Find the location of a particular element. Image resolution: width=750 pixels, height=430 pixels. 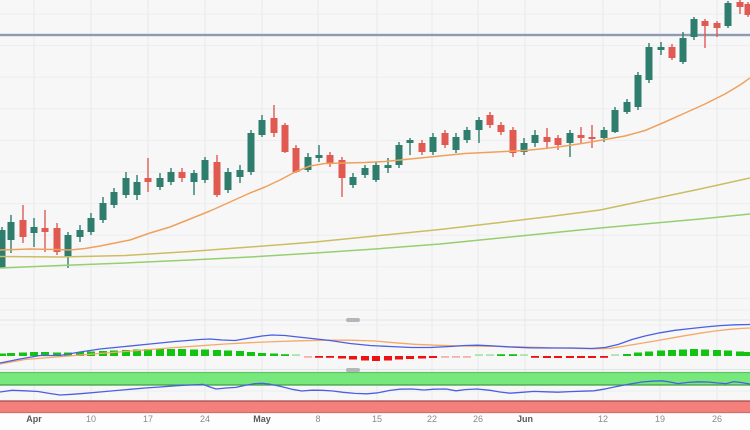

overbought-band is located at coordinates (375, 378).